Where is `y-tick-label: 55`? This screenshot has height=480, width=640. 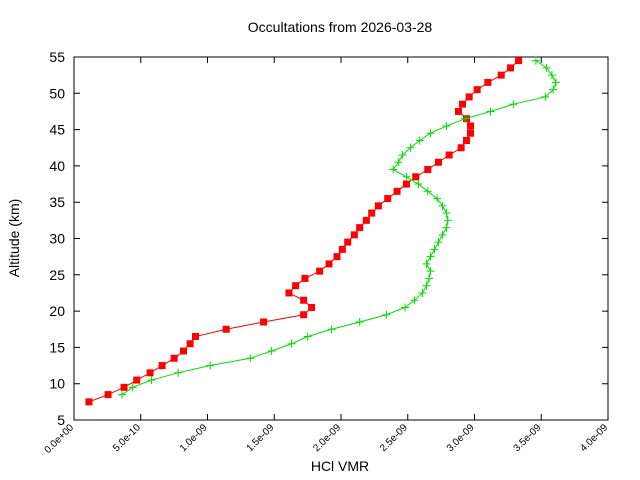 y-tick-label: 55 is located at coordinates (57, 57).